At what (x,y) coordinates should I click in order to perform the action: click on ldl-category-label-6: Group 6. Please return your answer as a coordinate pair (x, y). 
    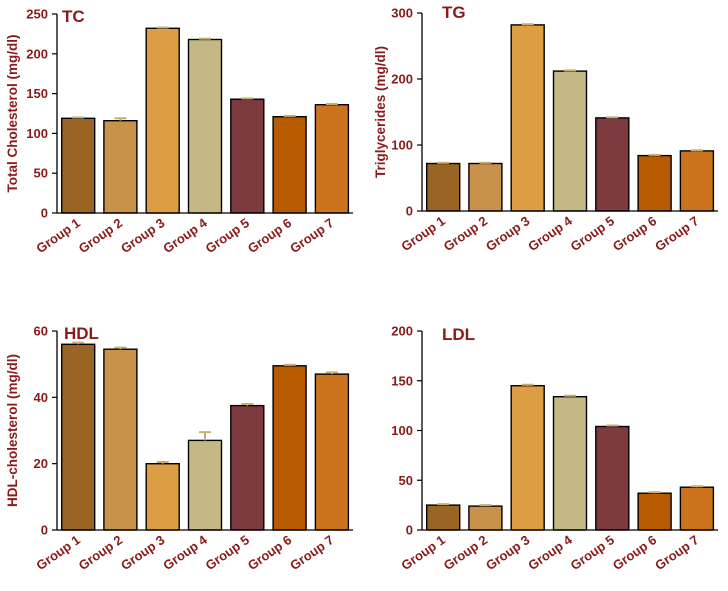
    Looking at the image, I should click on (634, 552).